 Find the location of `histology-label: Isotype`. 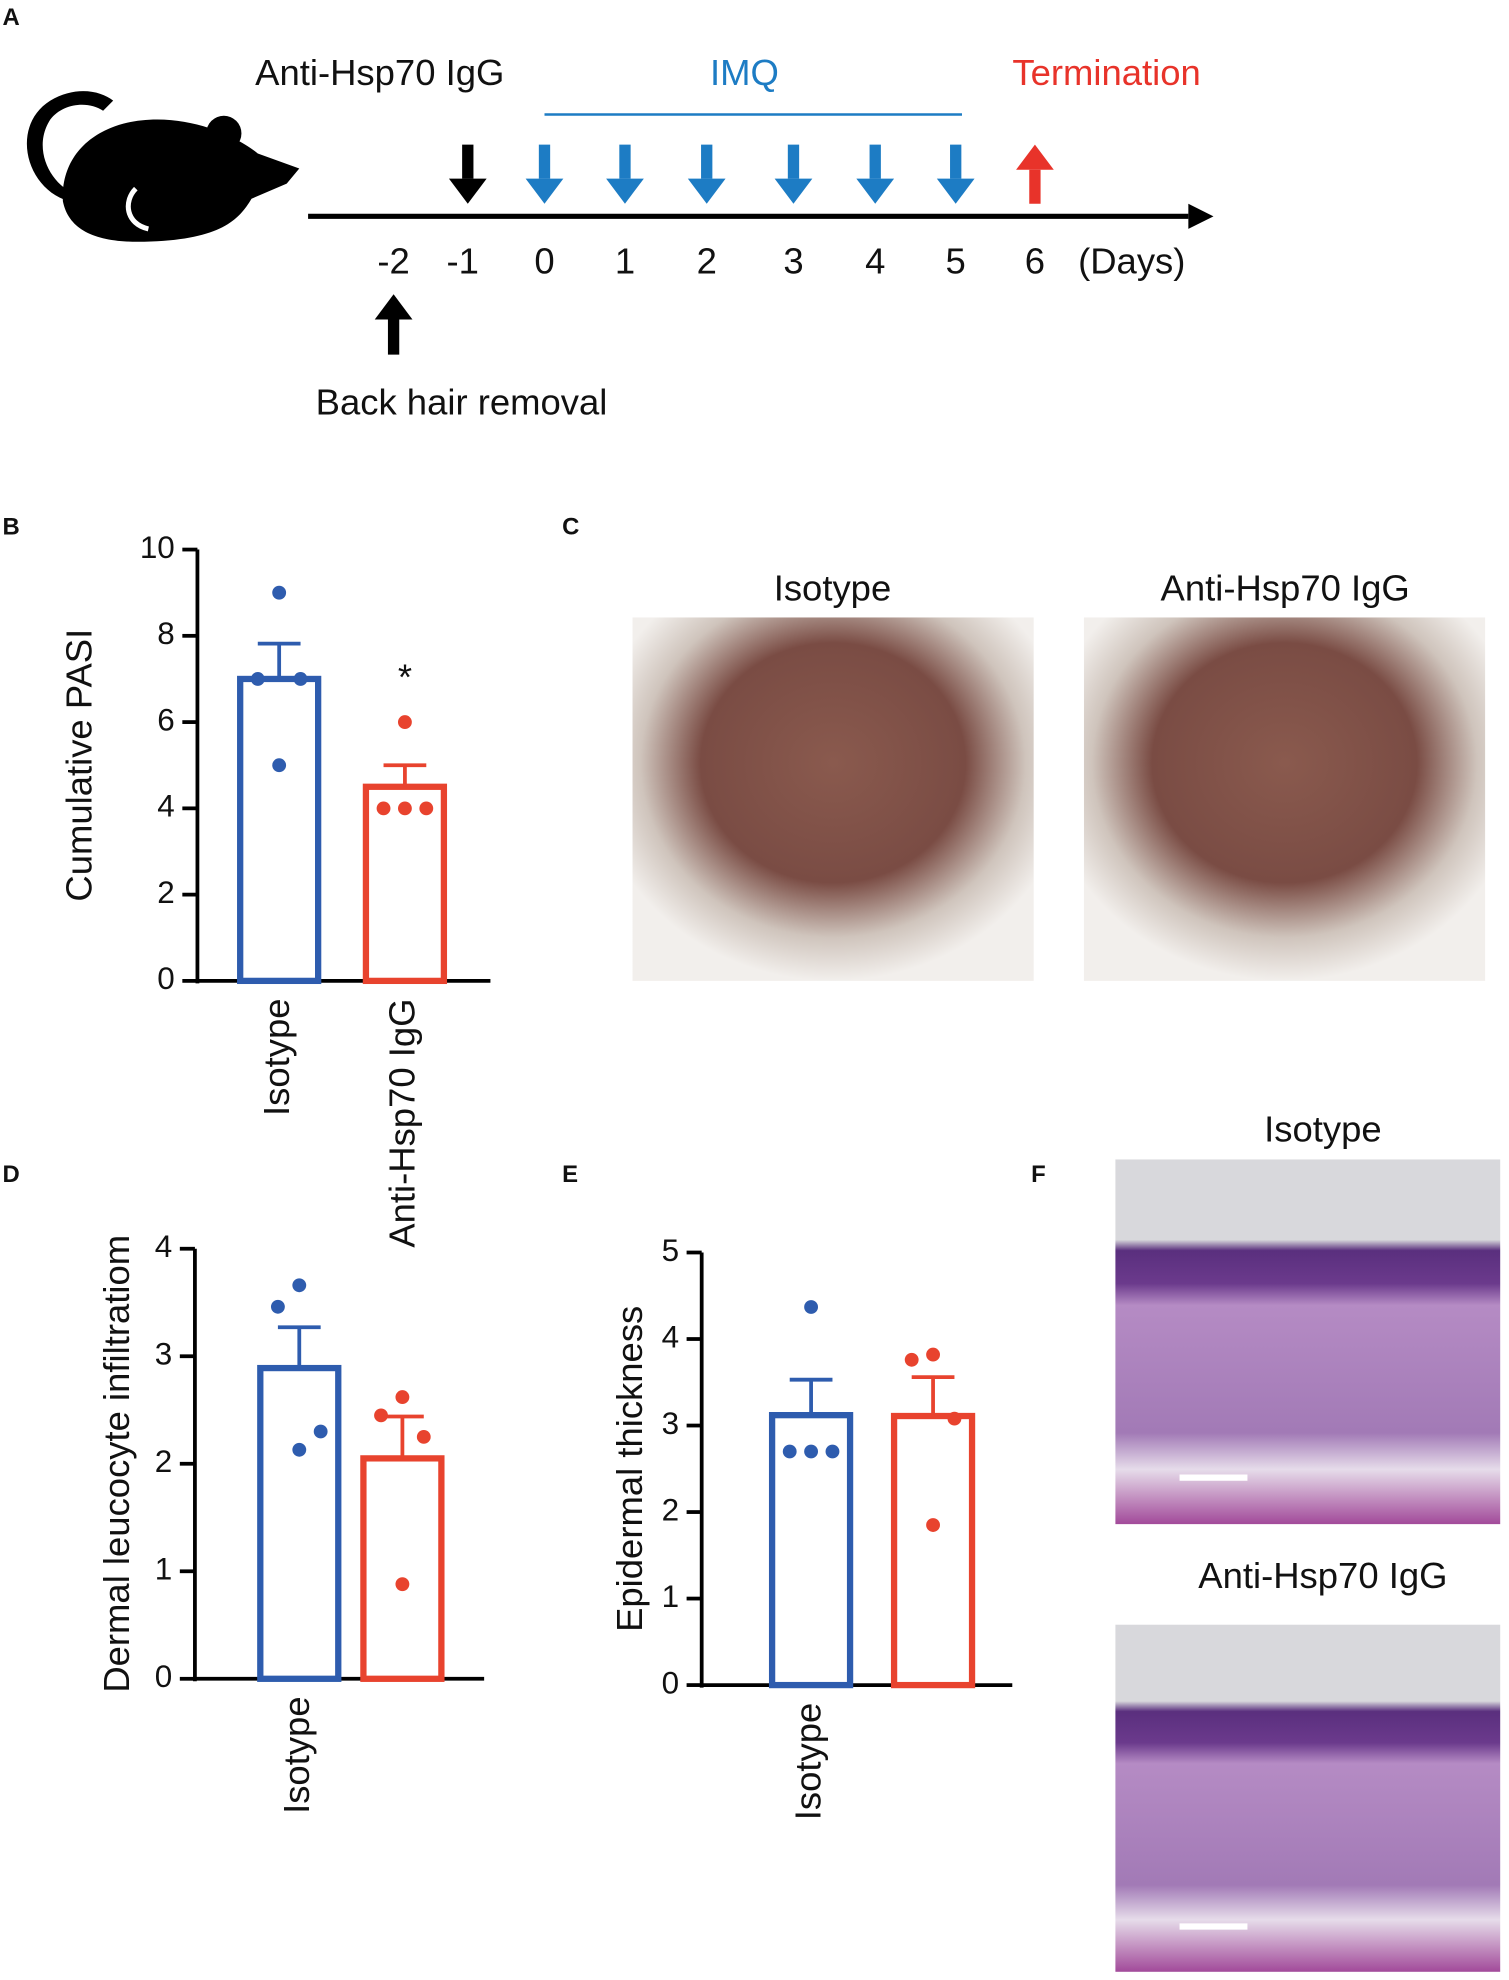

histology-label: Isotype is located at coordinates (1323, 1128).